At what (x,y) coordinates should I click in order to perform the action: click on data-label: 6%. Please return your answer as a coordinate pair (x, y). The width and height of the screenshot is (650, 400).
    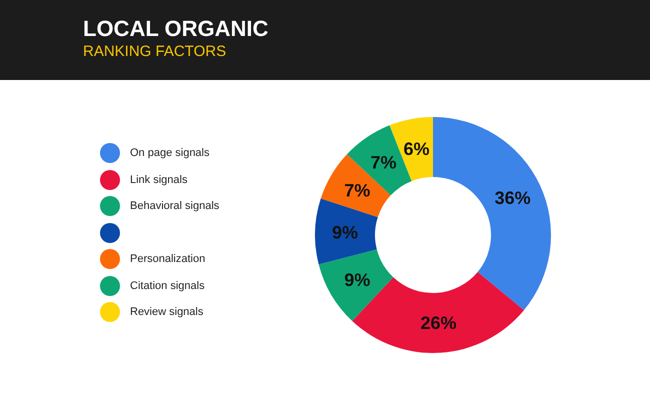
    Looking at the image, I should click on (417, 148).